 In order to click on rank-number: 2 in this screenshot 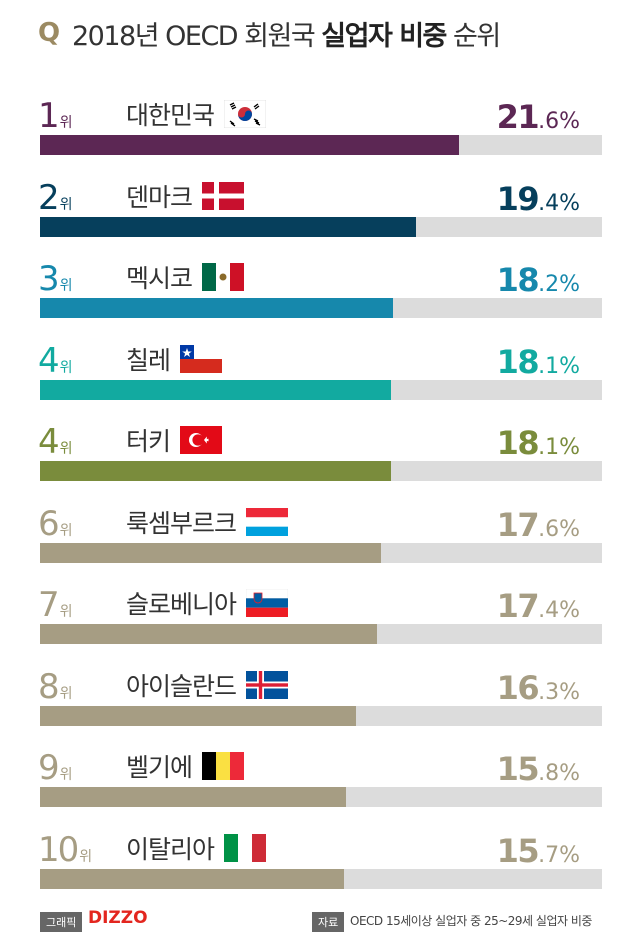, I will do `click(49, 197)`.